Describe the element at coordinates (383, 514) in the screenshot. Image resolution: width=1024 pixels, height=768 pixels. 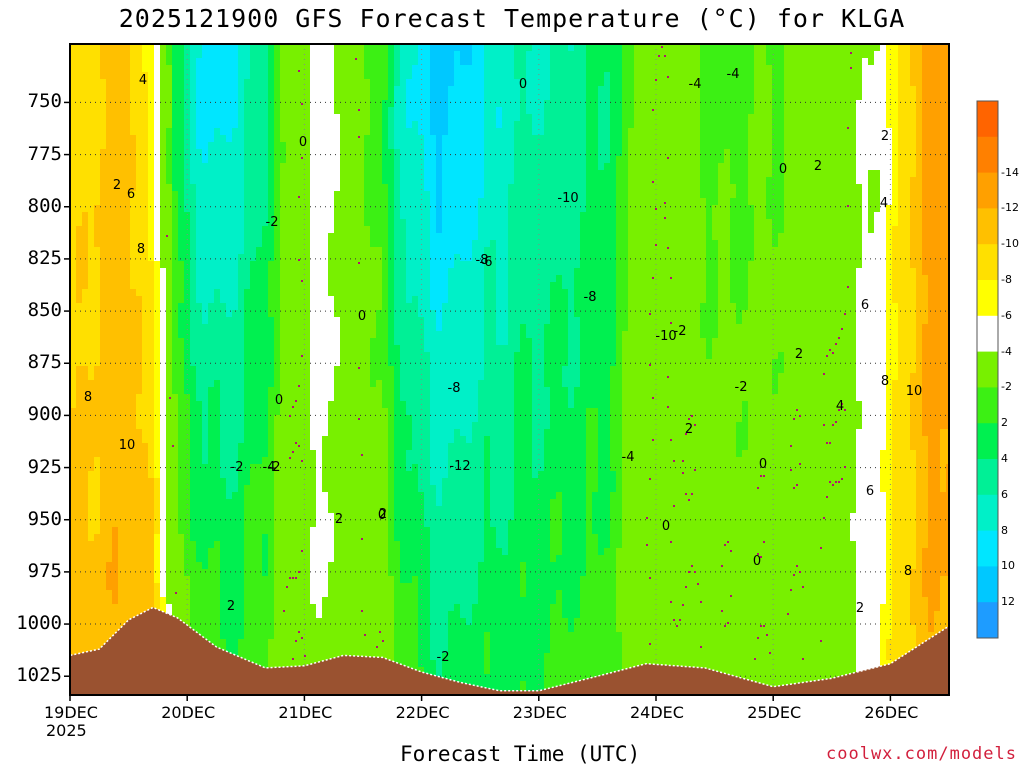
I see `contour-label: 2` at that location.